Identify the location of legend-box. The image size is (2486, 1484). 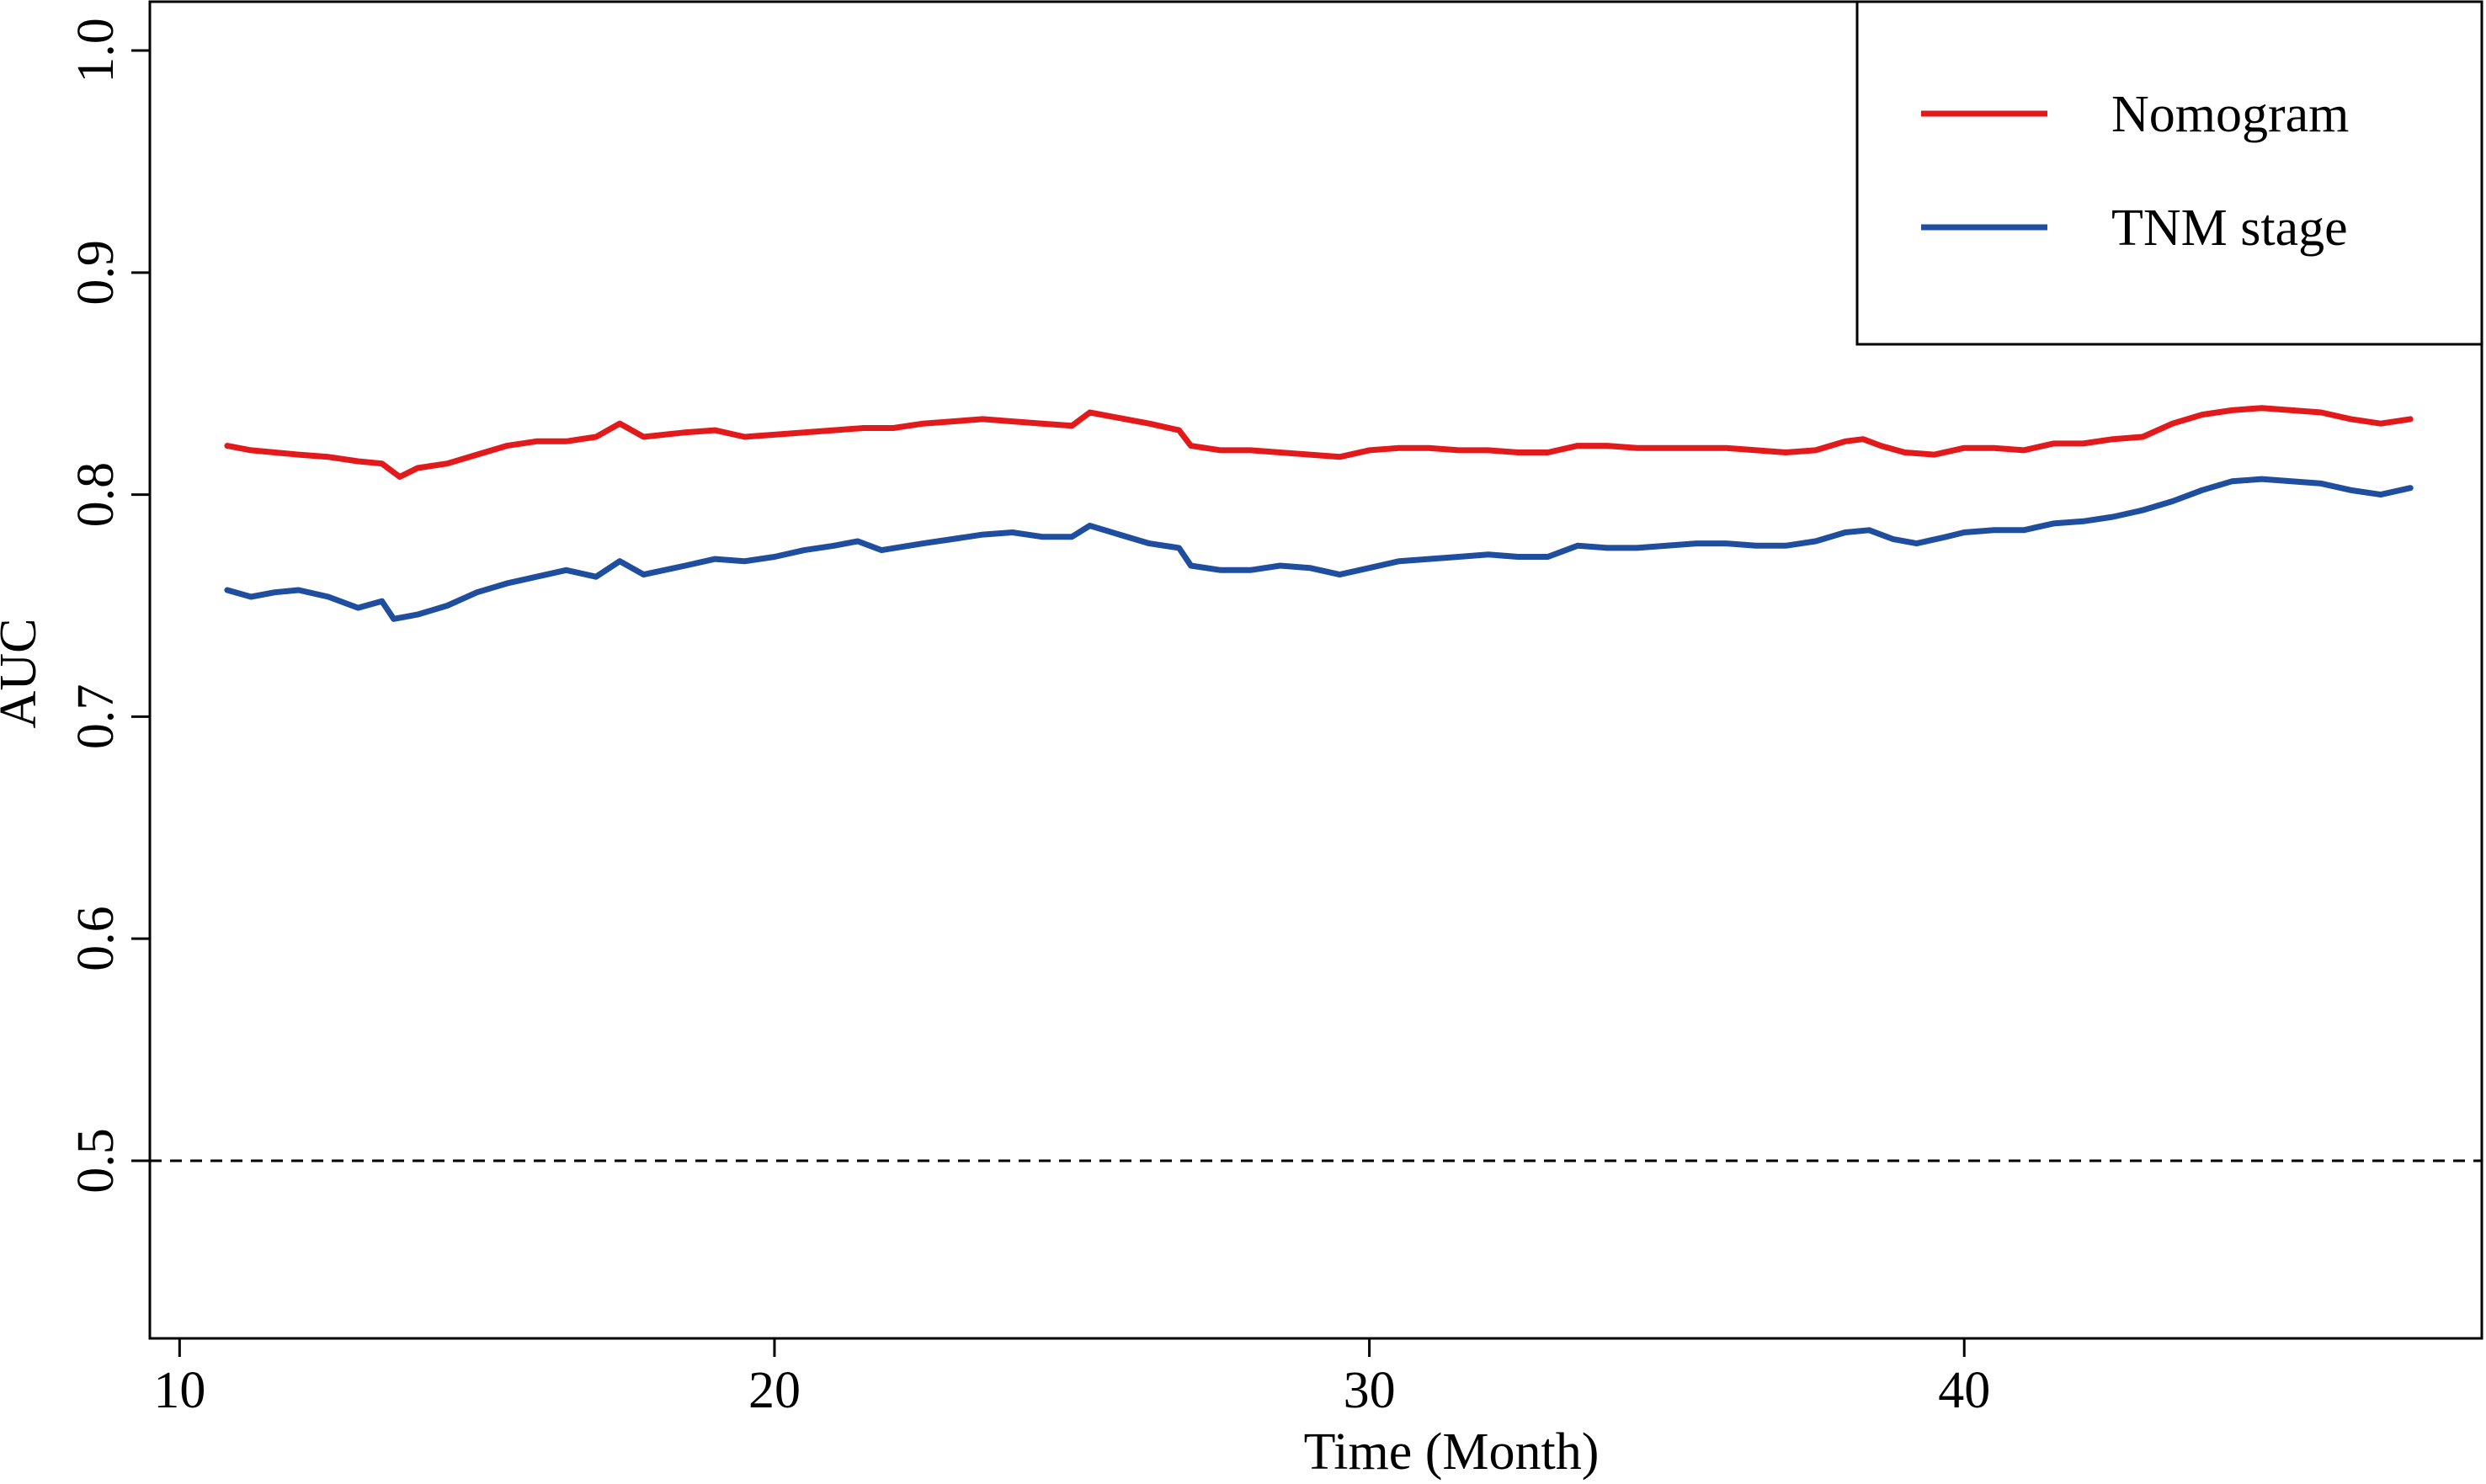
(2169, 173).